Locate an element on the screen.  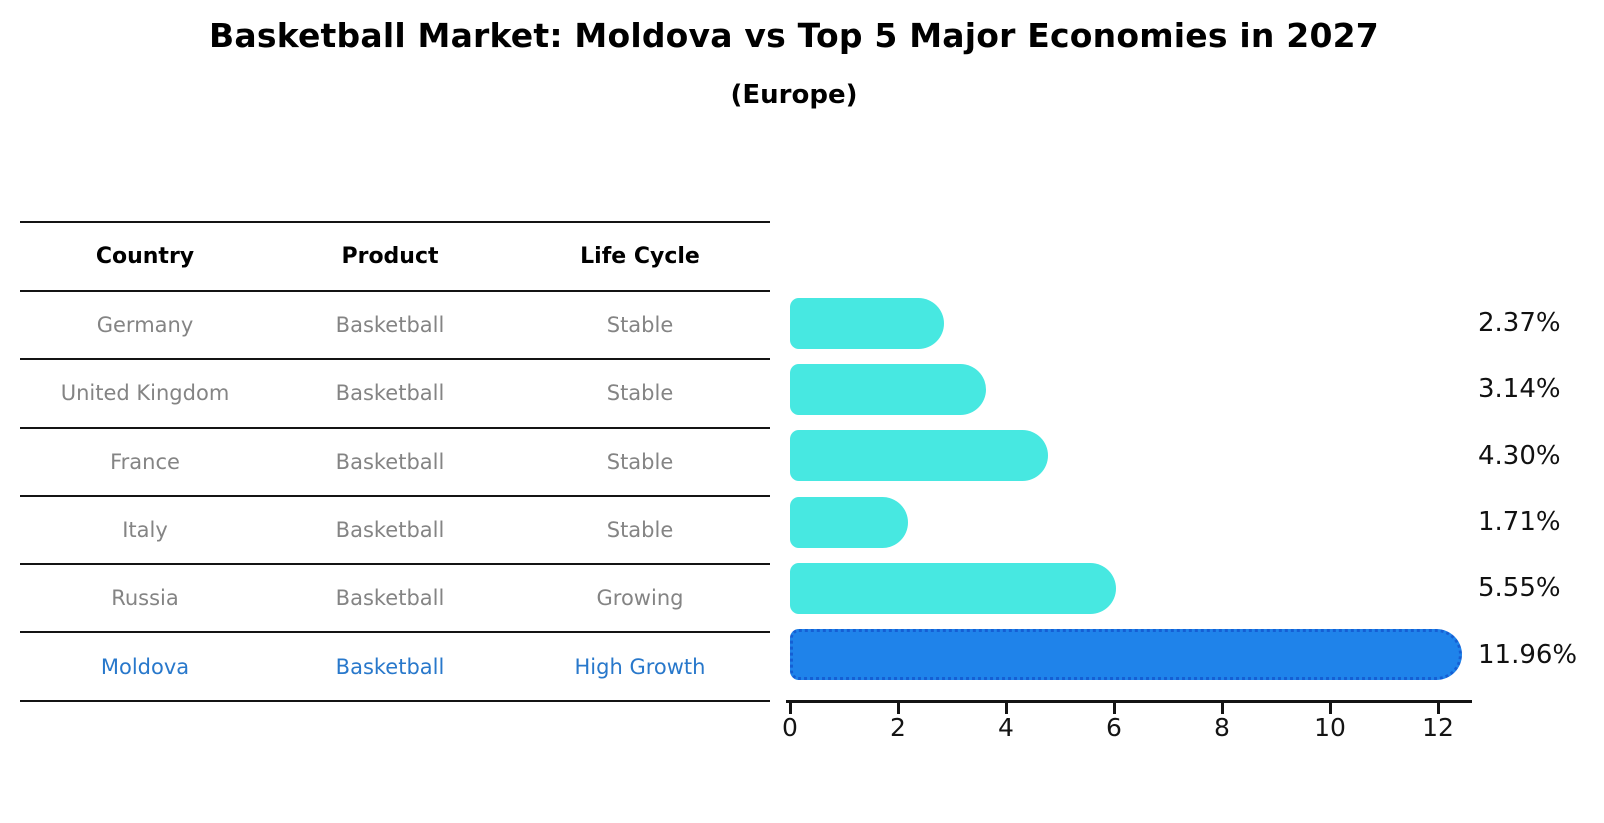
bar-row-france is located at coordinates (1140, 456).